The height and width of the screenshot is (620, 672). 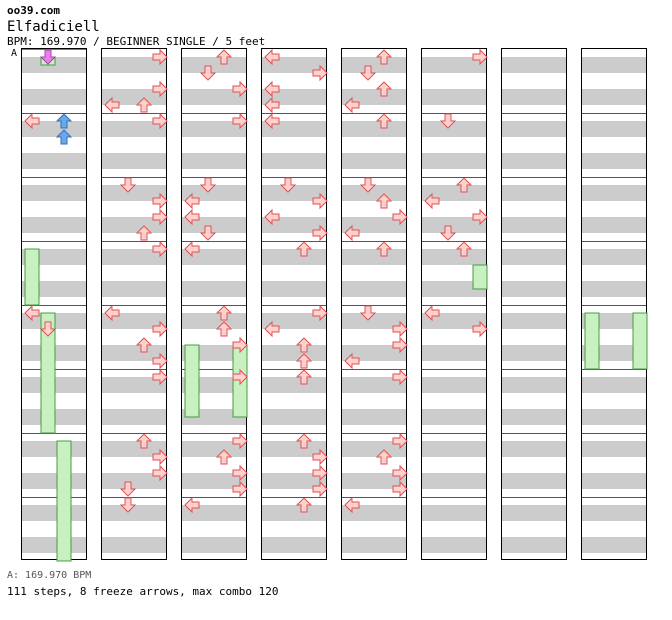 I want to click on chart-info: BPM: 169.970 / BEGINNER SINGLE / 5 feet, so click(x=136, y=41).